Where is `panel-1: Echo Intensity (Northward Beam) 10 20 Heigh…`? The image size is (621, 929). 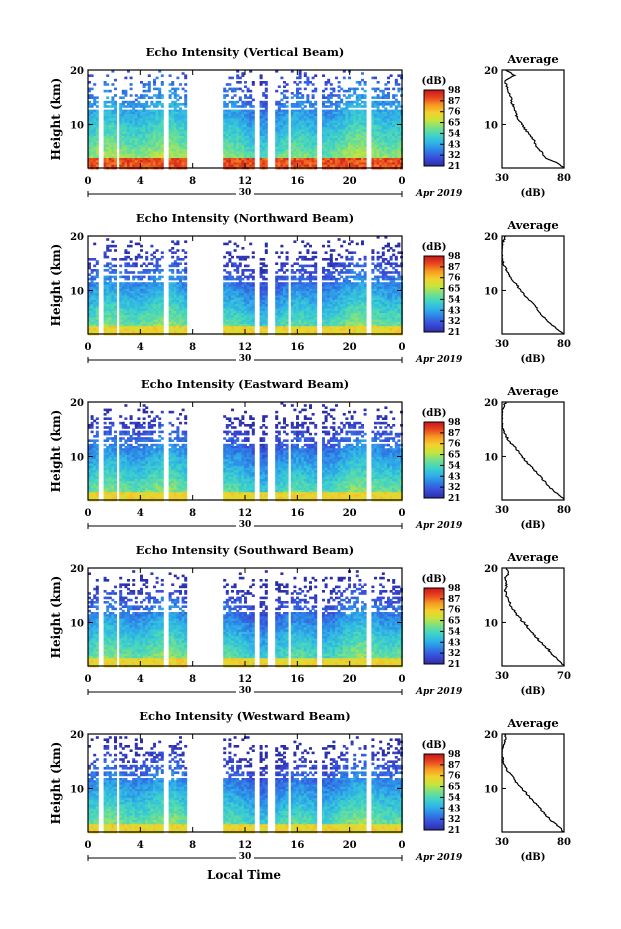 panel-1: Echo Intensity (Northward Beam) 10 20 Heigh… is located at coordinates (310, 288).